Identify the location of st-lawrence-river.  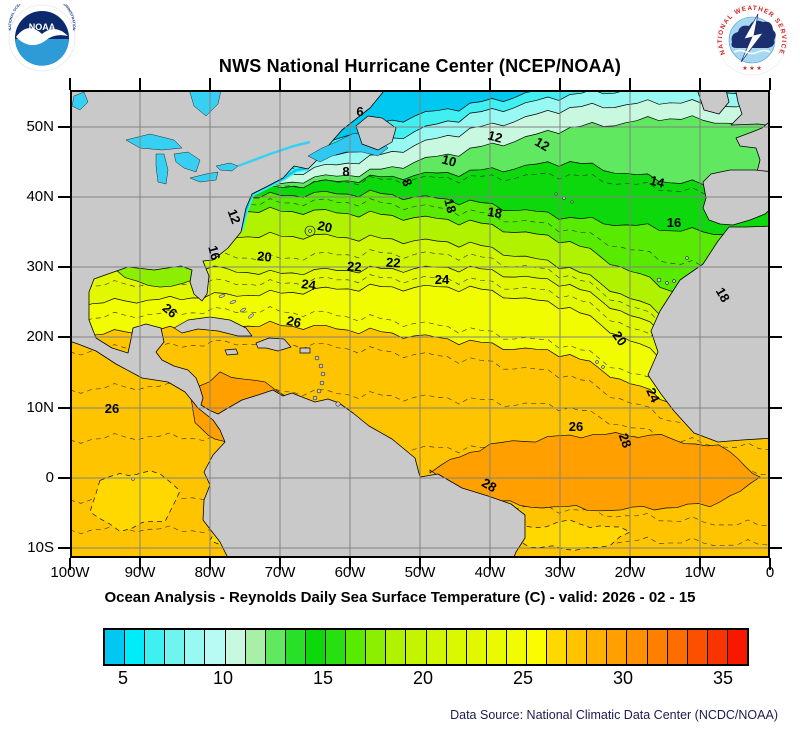
(274, 154).